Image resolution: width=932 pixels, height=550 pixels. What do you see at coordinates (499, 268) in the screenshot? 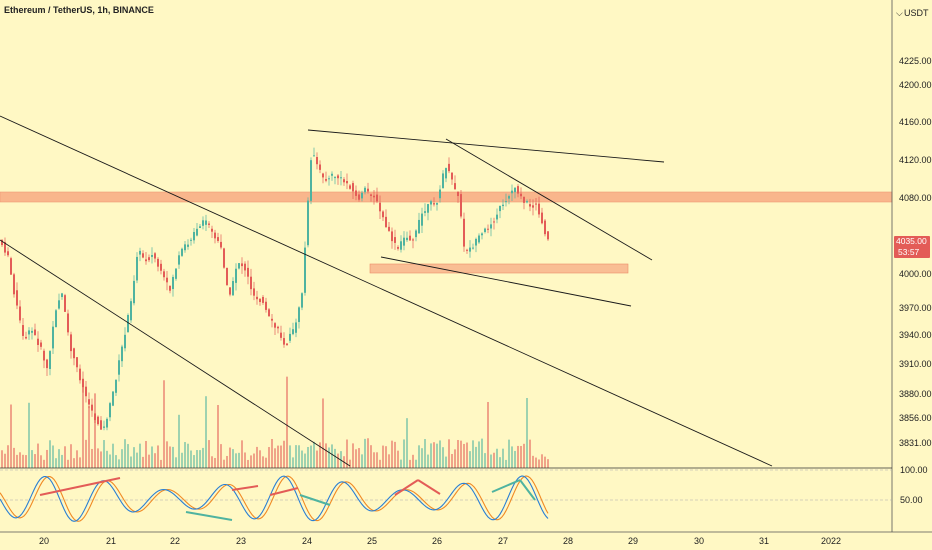
I see `support-zone` at bounding box center [499, 268].